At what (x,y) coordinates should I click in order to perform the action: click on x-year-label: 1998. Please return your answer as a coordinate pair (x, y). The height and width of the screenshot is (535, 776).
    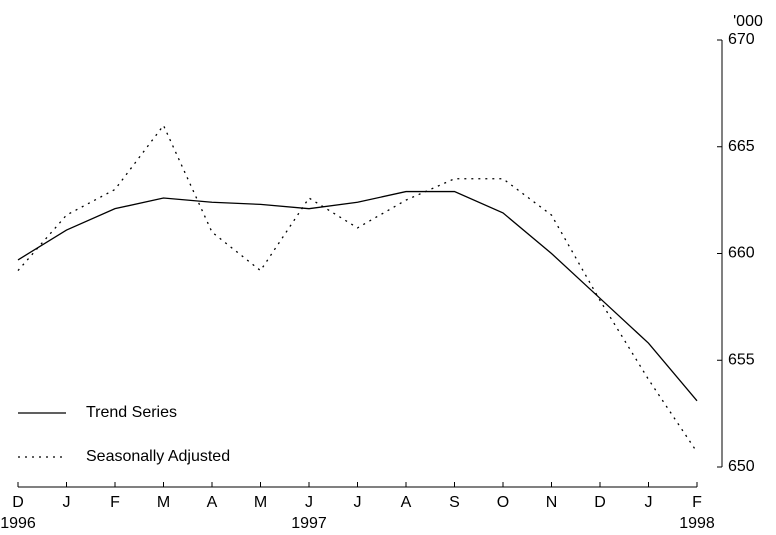
    Looking at the image, I should click on (697, 523).